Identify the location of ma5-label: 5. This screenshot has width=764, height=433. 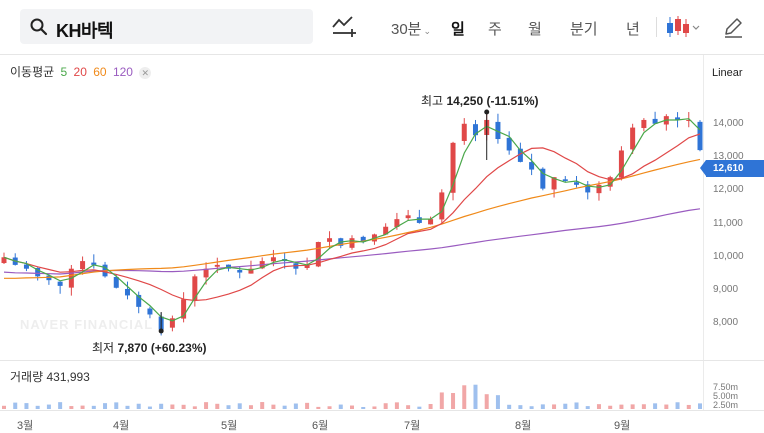
(64, 72).